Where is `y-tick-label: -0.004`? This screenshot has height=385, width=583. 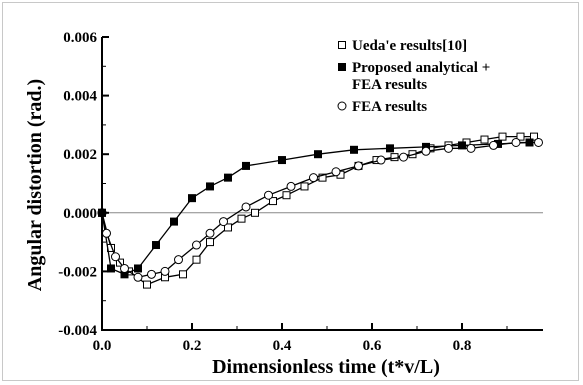 y-tick-label: -0.004 is located at coordinates (77, 331).